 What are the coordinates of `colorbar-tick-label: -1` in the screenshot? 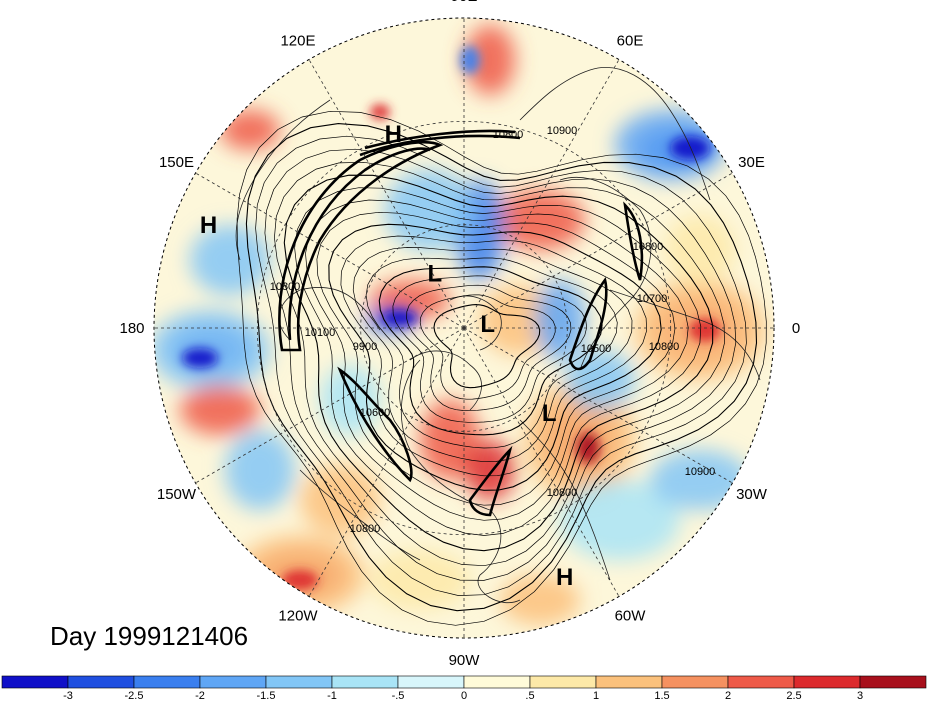 It's located at (332, 696).